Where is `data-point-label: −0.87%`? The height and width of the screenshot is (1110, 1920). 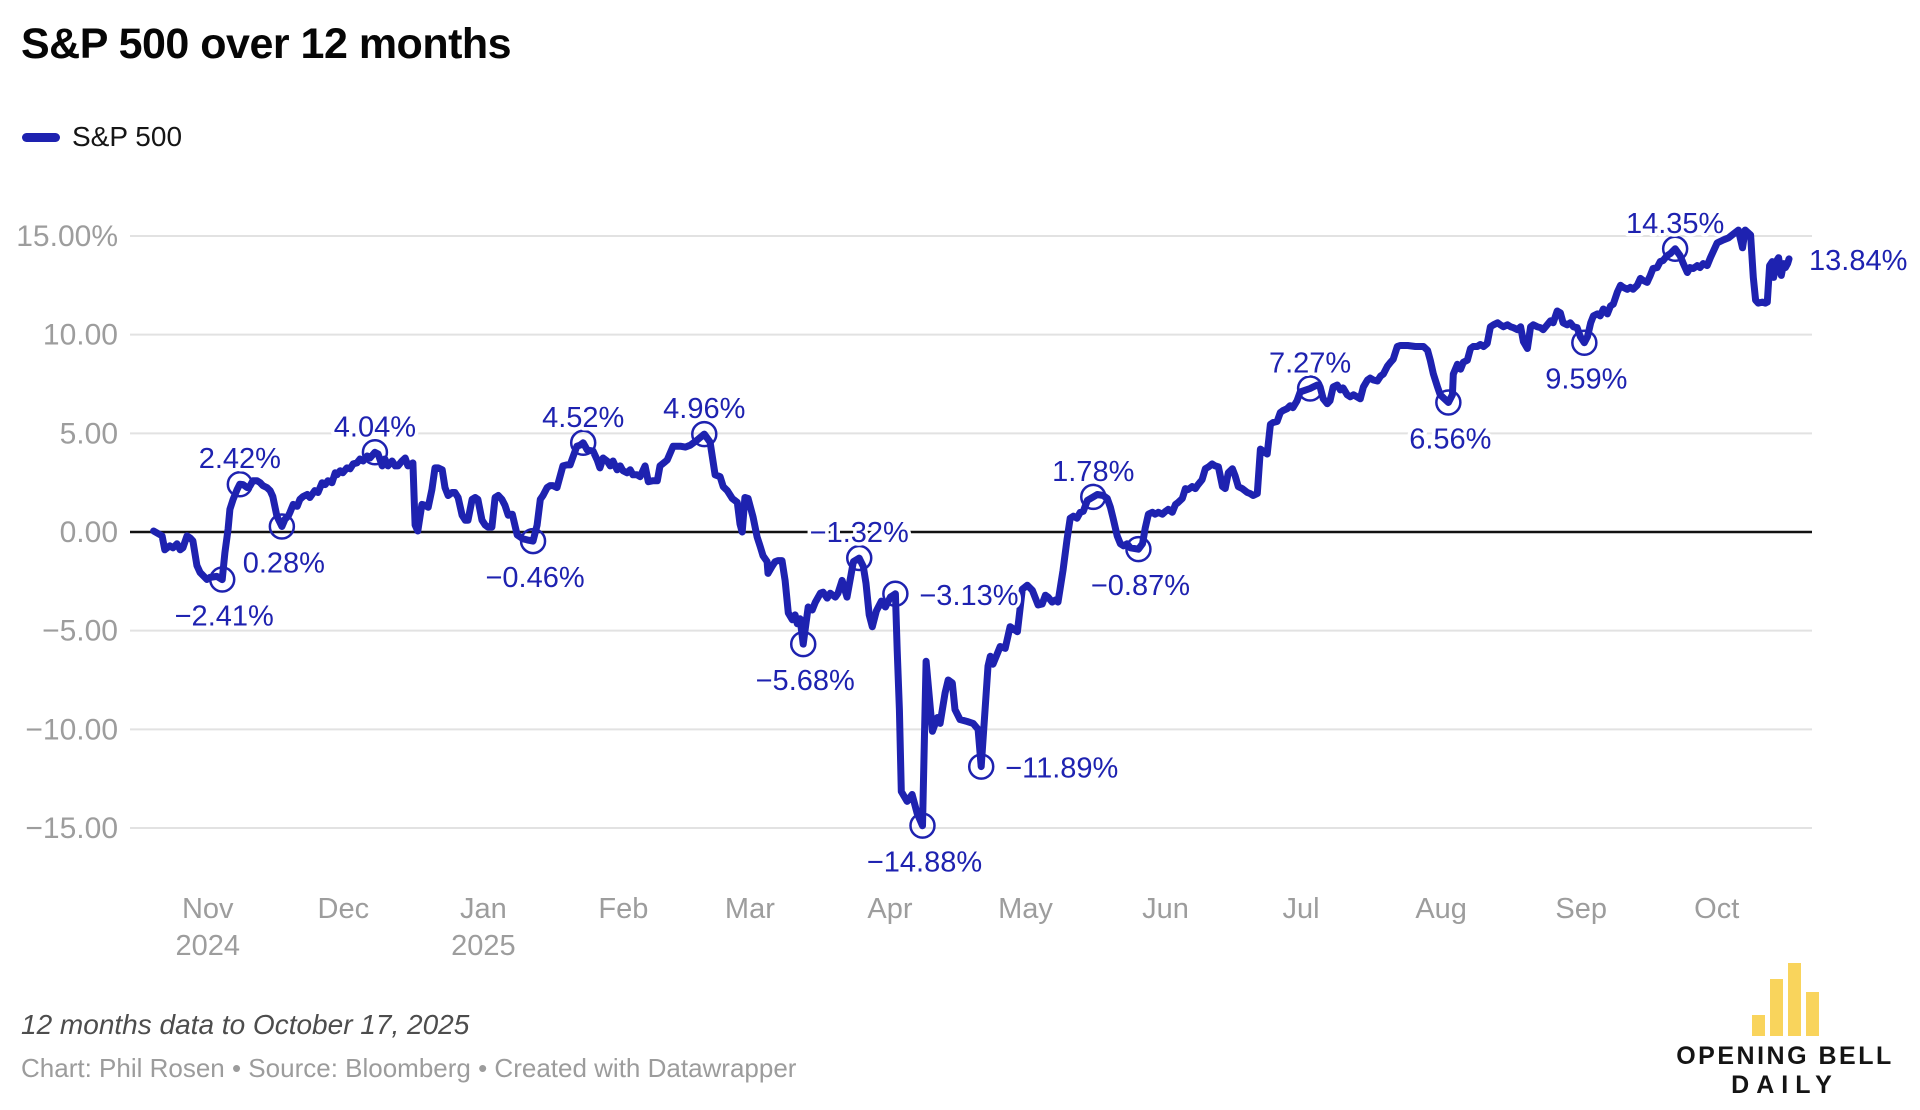 data-point-label: −0.87% is located at coordinates (1140, 586).